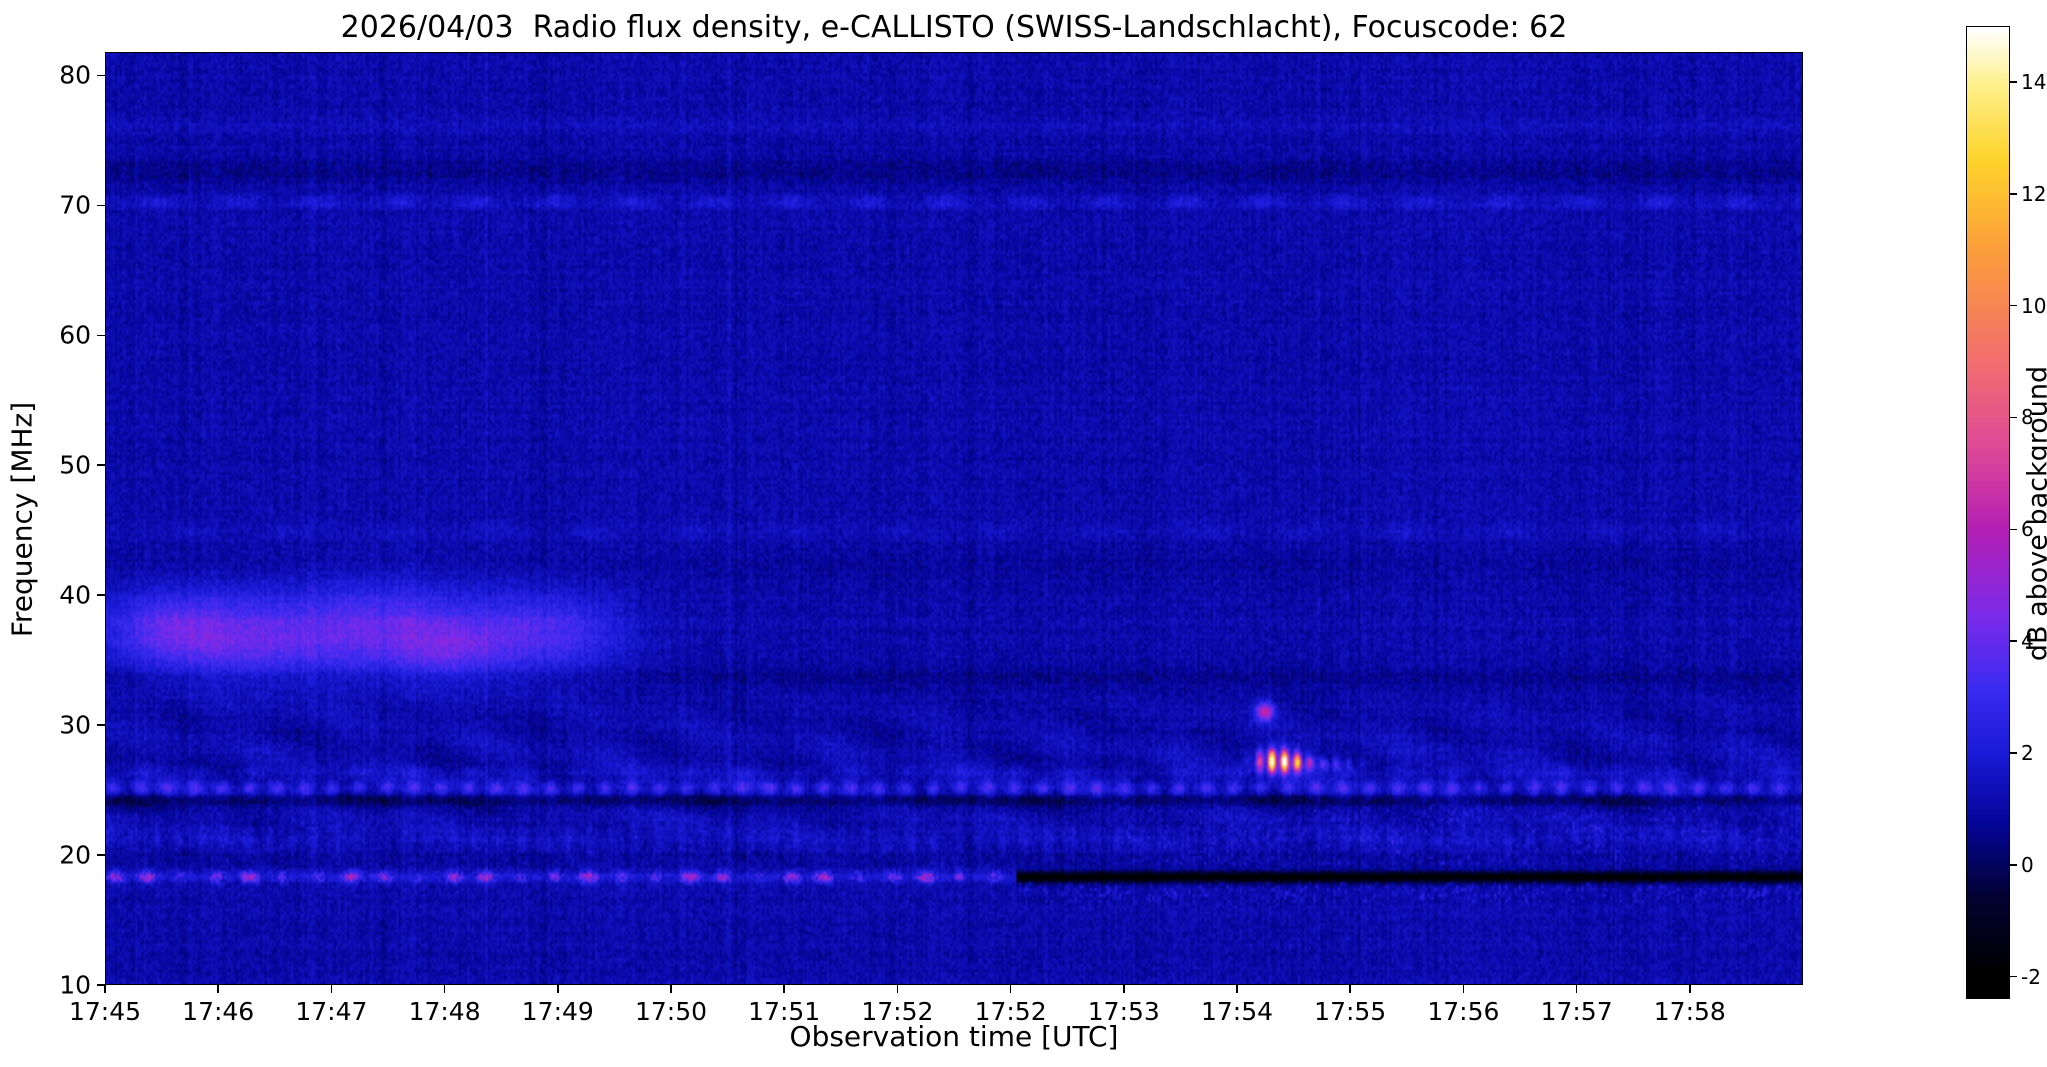 Image resolution: width=2047 pixels, height=1067 pixels. Describe the element at coordinates (75, 725) in the screenshot. I see `y-tick-label: 30` at that location.